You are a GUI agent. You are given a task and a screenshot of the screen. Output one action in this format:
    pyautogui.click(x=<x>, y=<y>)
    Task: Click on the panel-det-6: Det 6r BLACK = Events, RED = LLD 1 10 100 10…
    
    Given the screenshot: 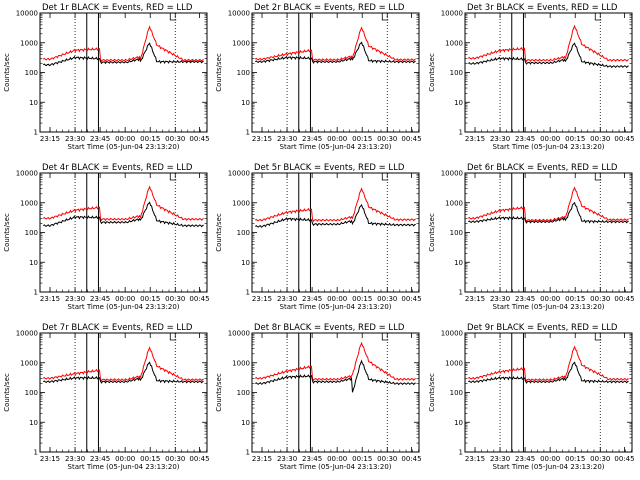 What is the action you would take?
    pyautogui.click(x=531, y=237)
    